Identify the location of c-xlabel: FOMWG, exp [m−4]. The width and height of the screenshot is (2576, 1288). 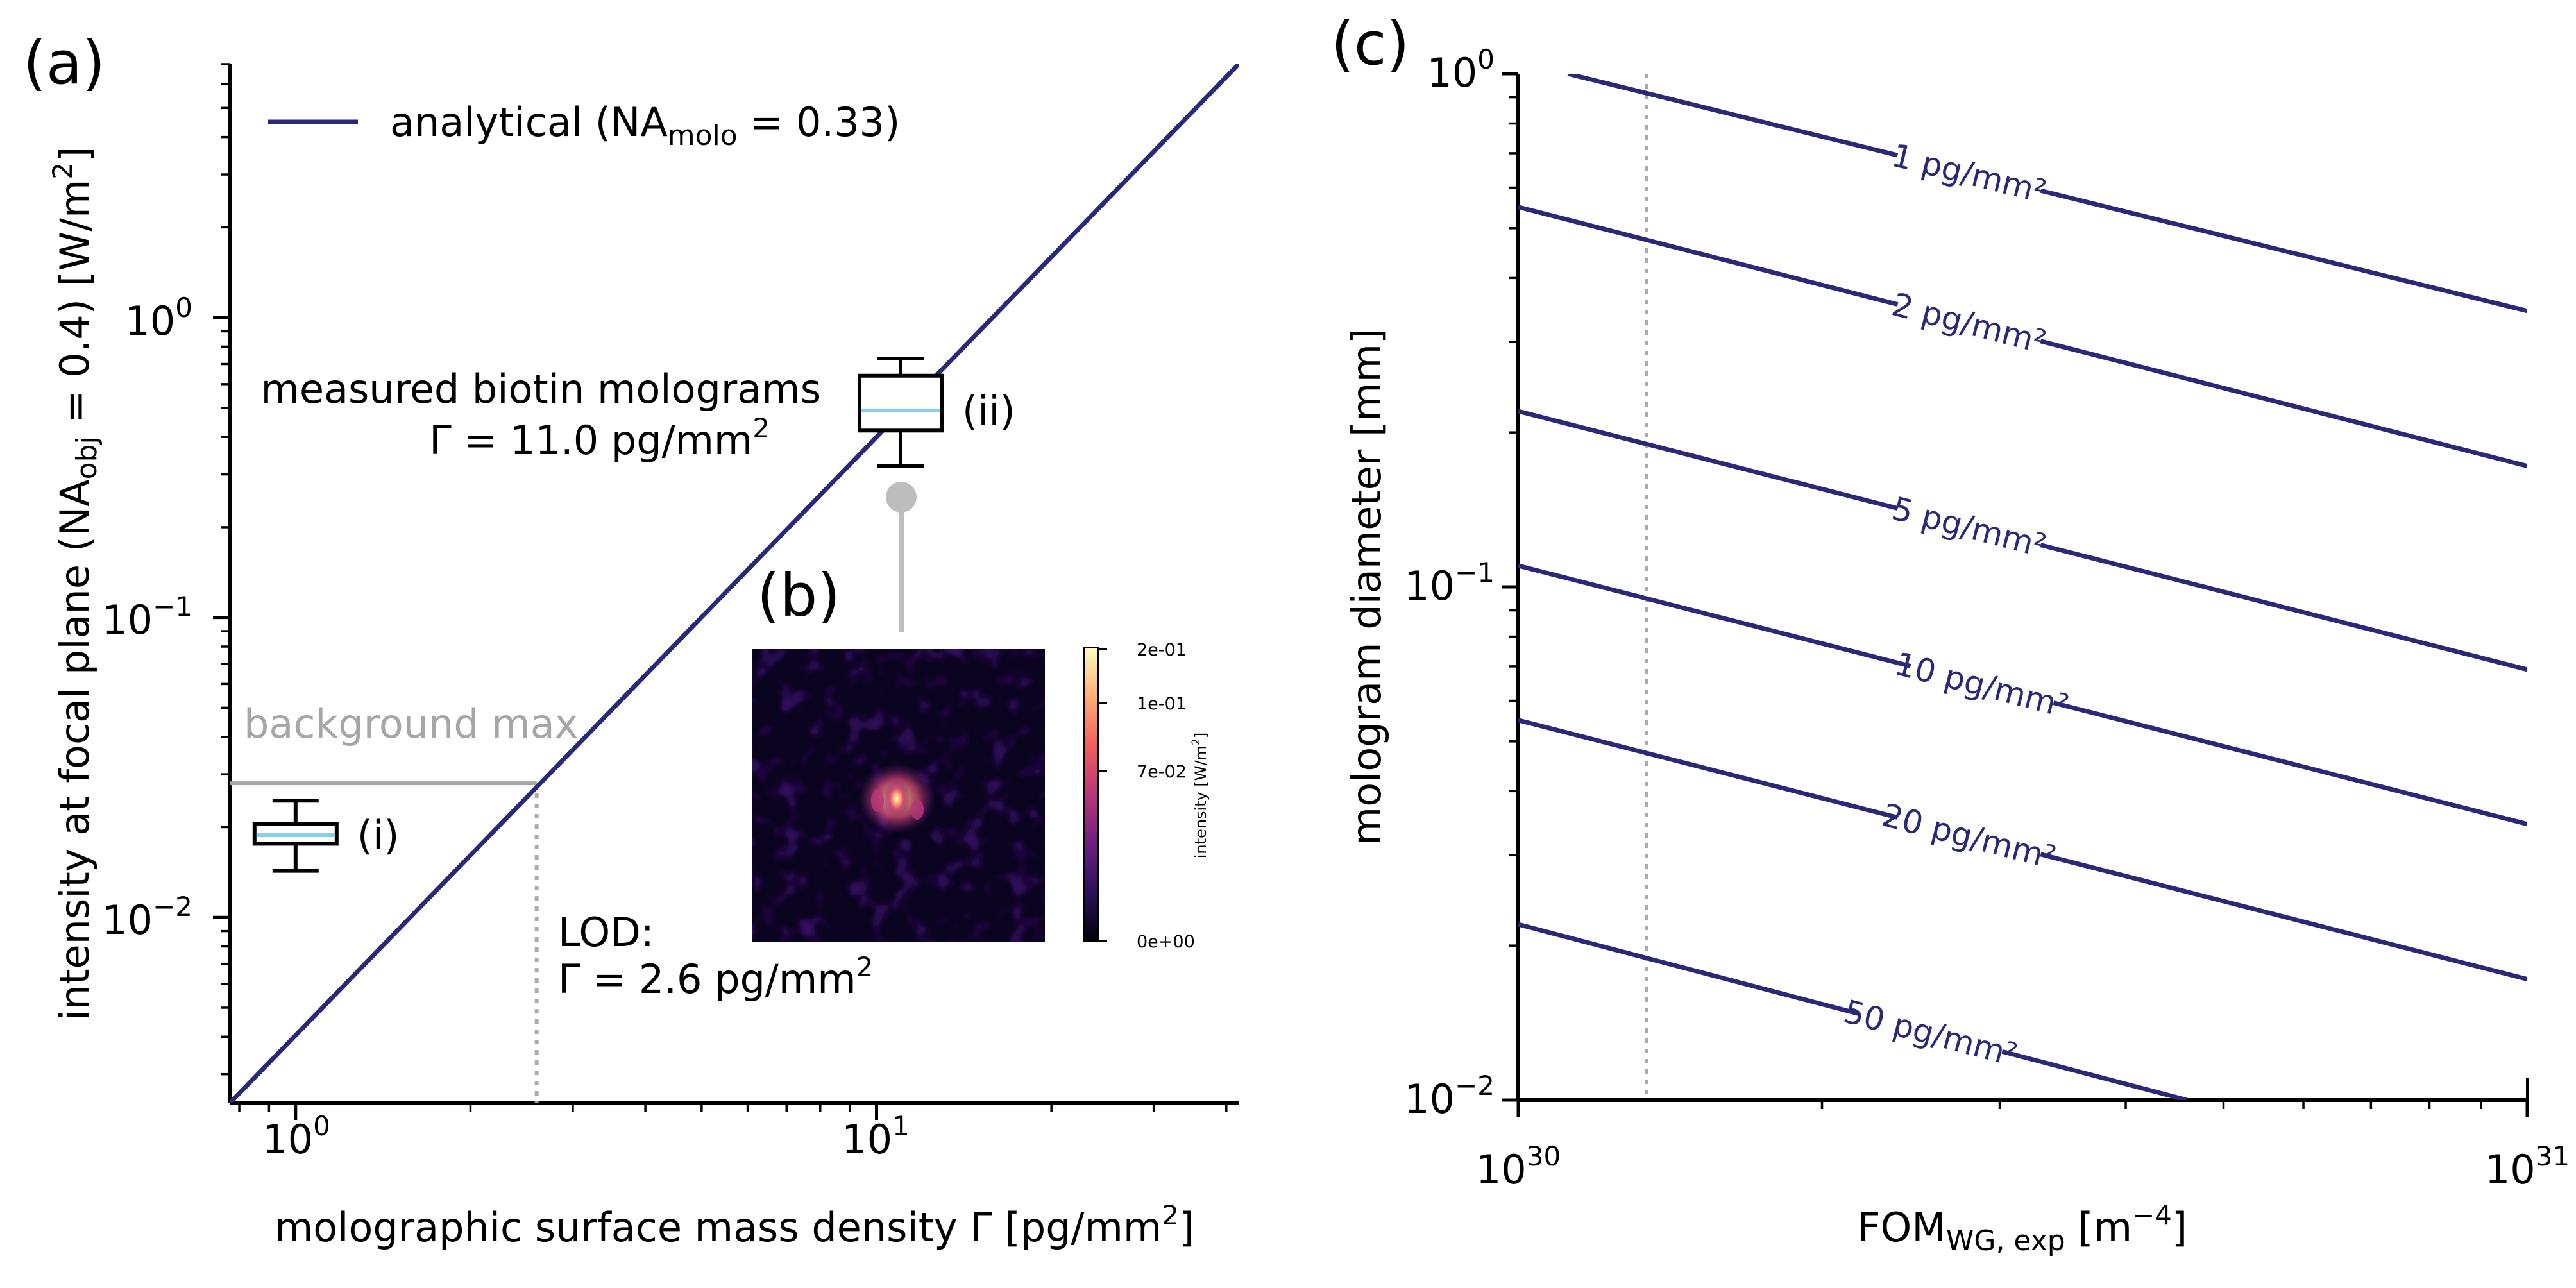
(2022, 1228).